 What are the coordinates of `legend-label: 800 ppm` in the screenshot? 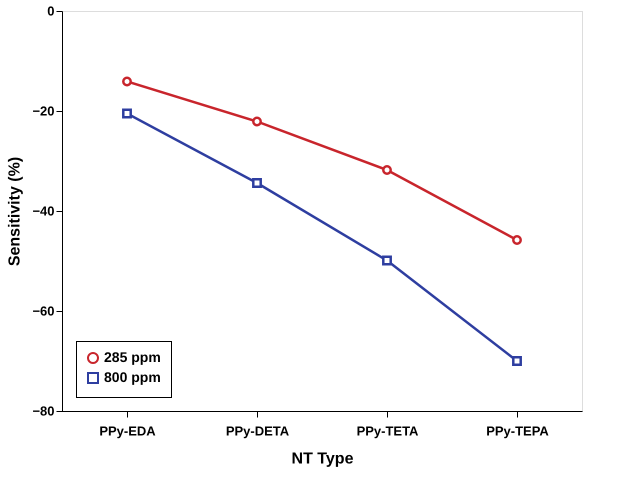 It's located at (132, 377).